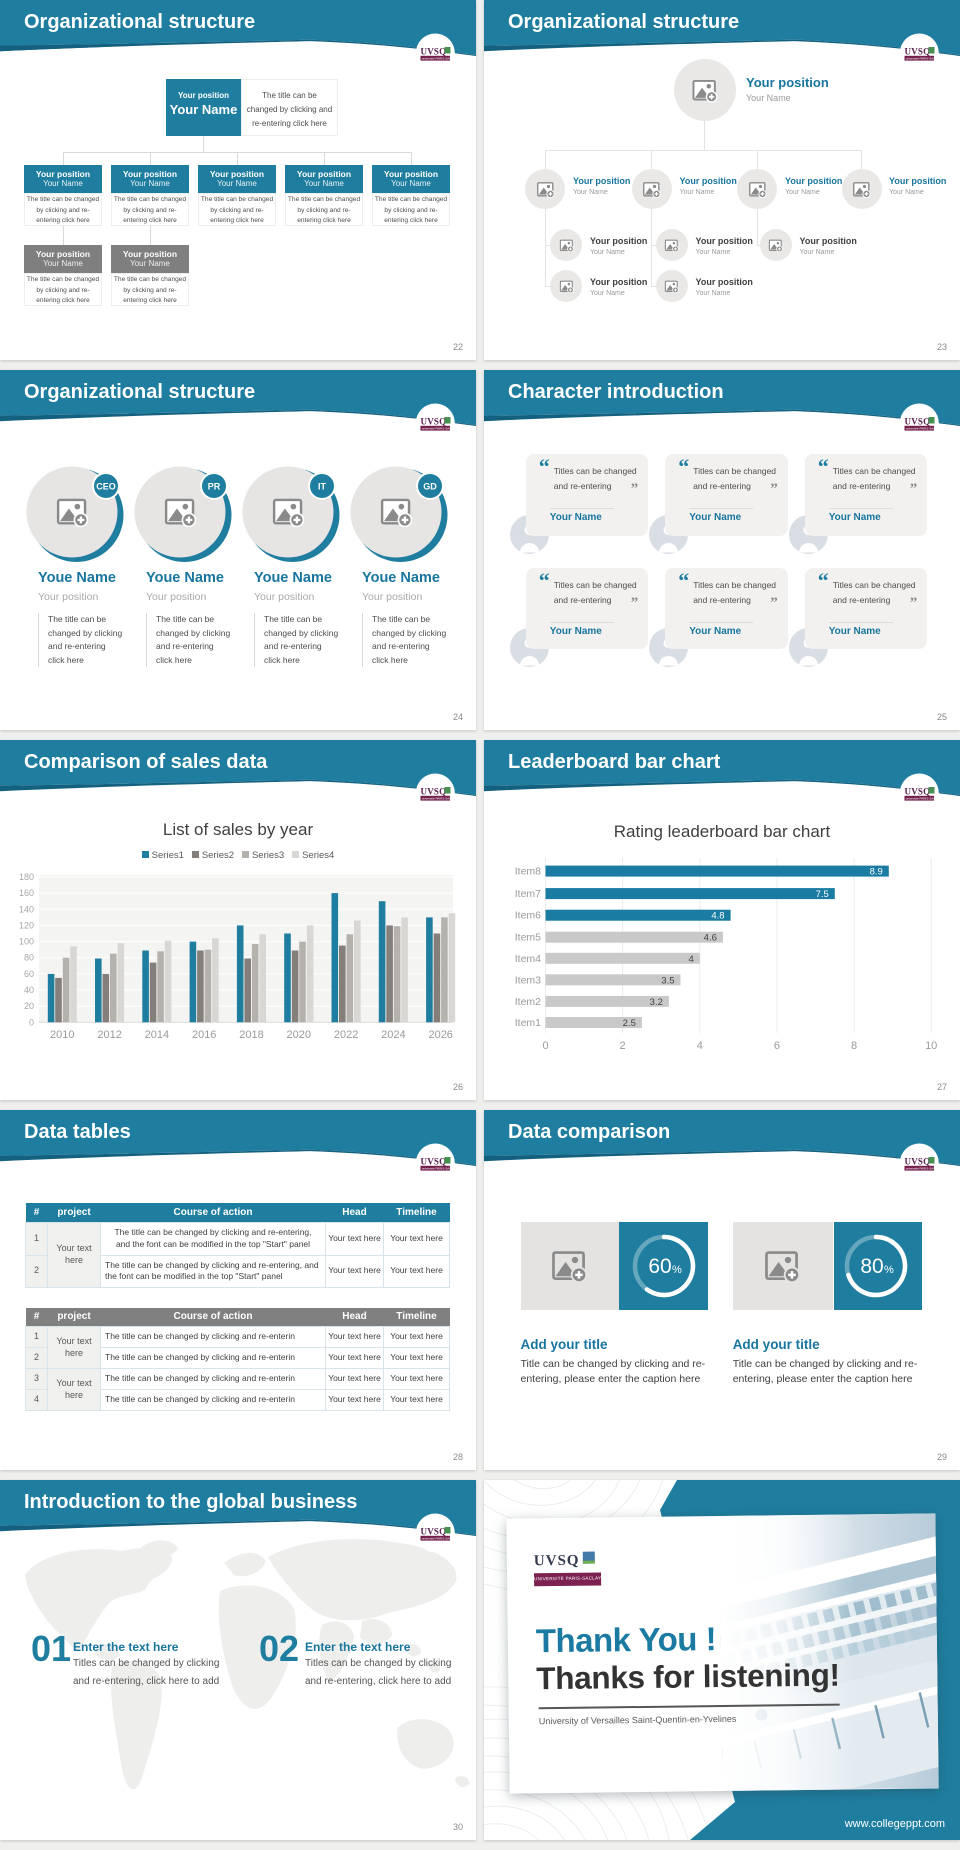 This screenshot has height=1850, width=960. Describe the element at coordinates (214, 487) in the screenshot. I see `svg-text: PR` at that location.